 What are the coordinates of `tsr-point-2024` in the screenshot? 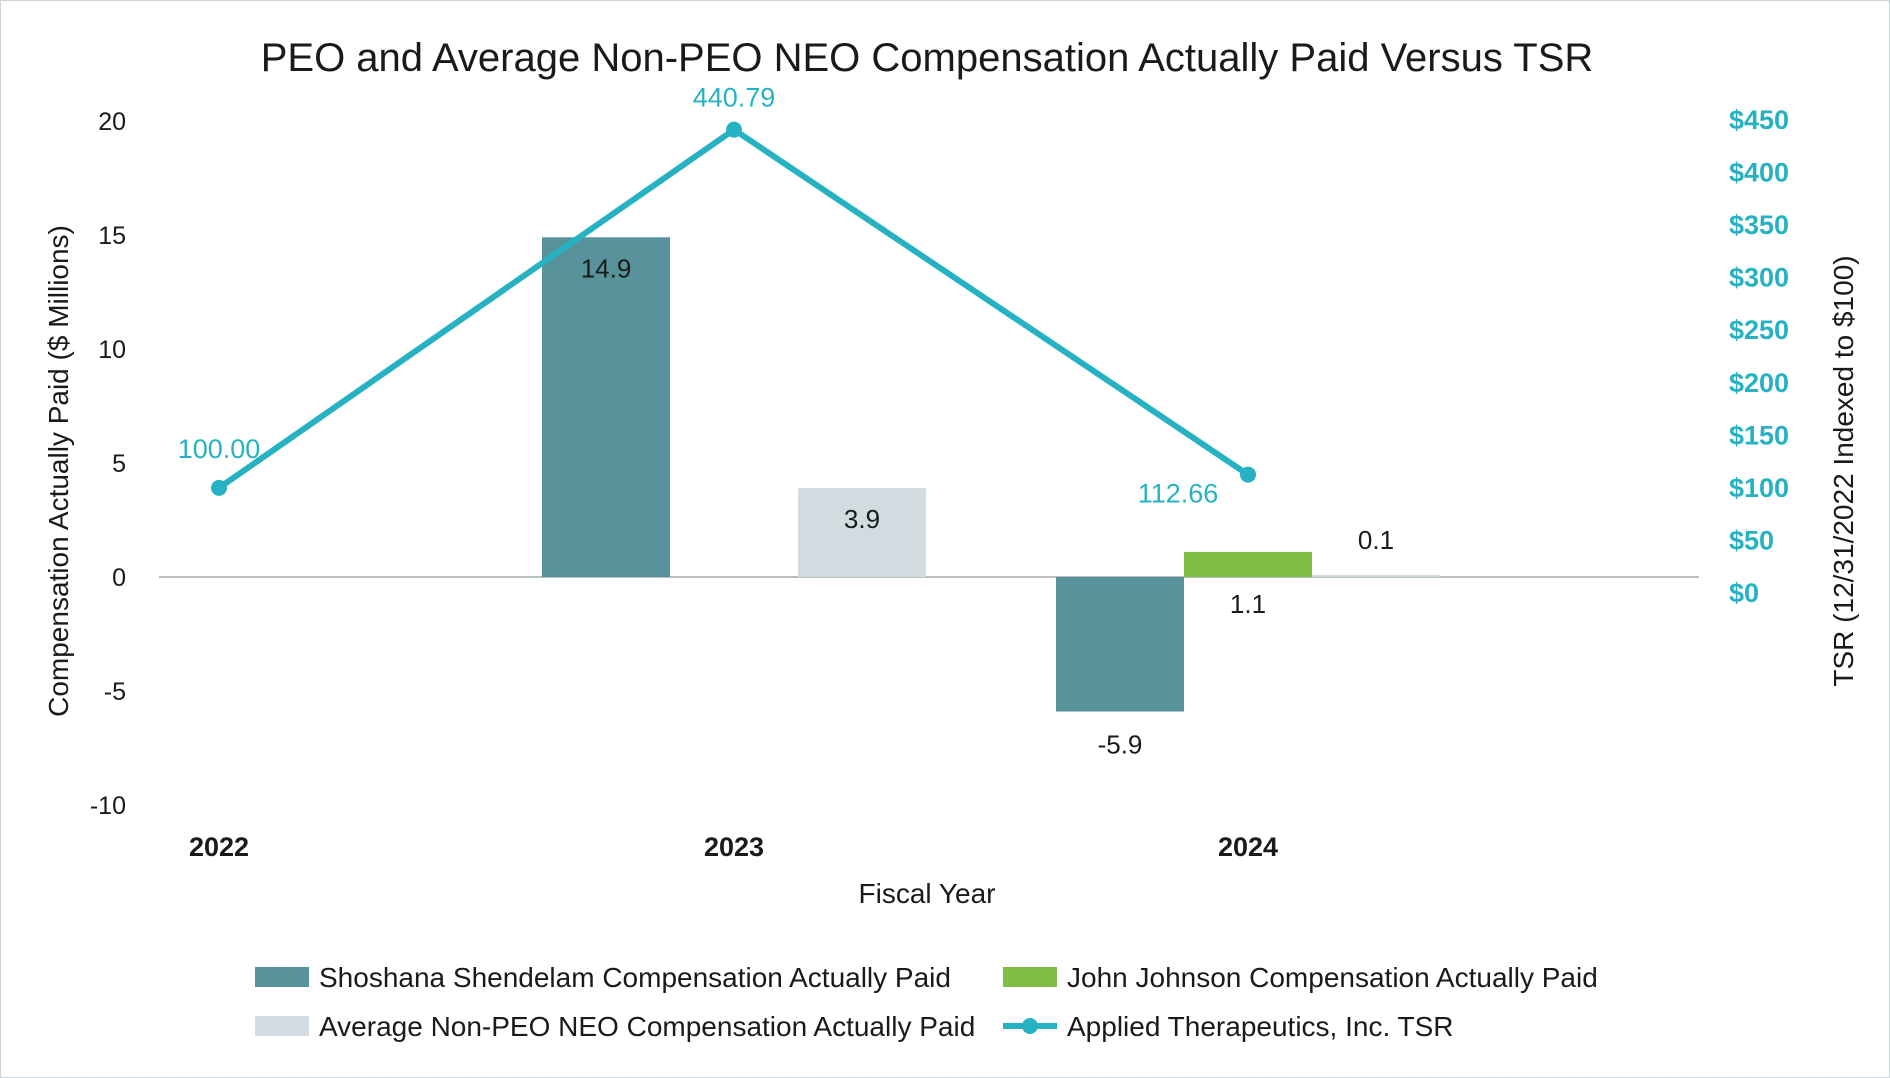 It's located at (1248, 474).